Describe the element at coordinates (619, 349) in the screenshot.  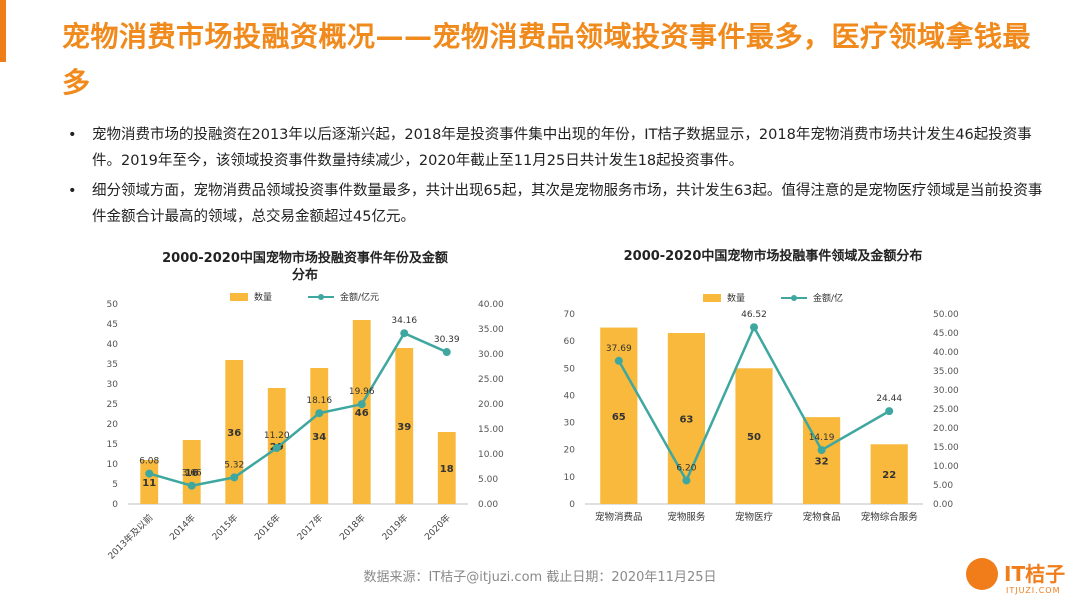
I see `amount-label: 37.69` at that location.